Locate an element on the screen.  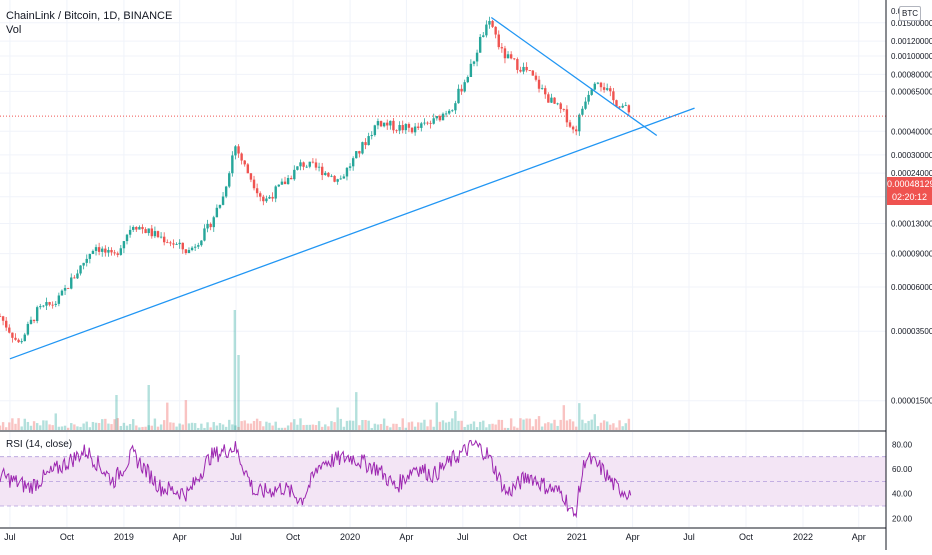
price-tick-label: 0.00120000 is located at coordinates (911, 41).